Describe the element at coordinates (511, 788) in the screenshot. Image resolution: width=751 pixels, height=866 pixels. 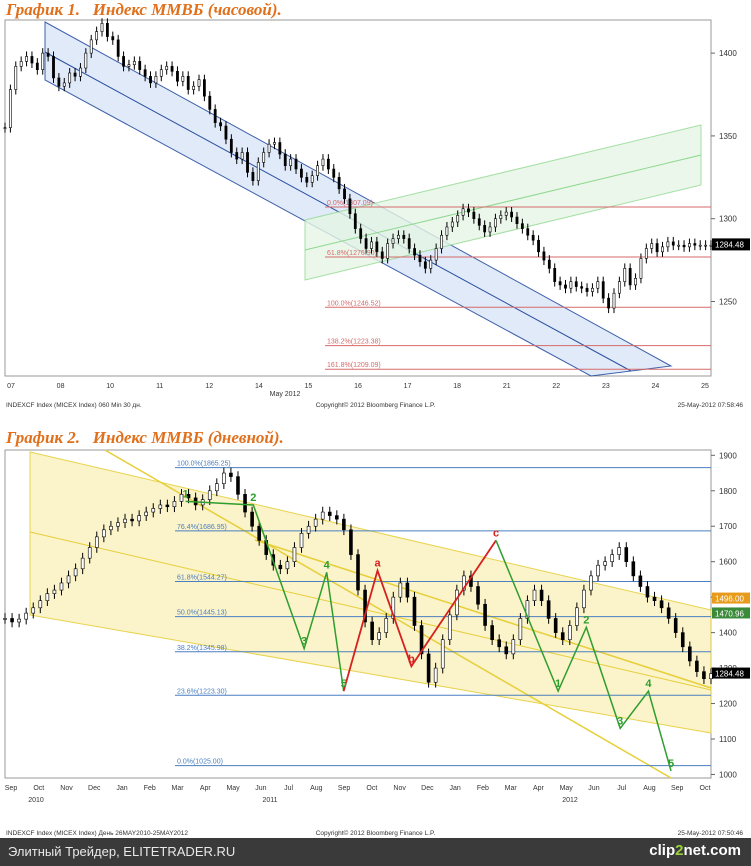
I see `x-tick-label: Mar` at that location.